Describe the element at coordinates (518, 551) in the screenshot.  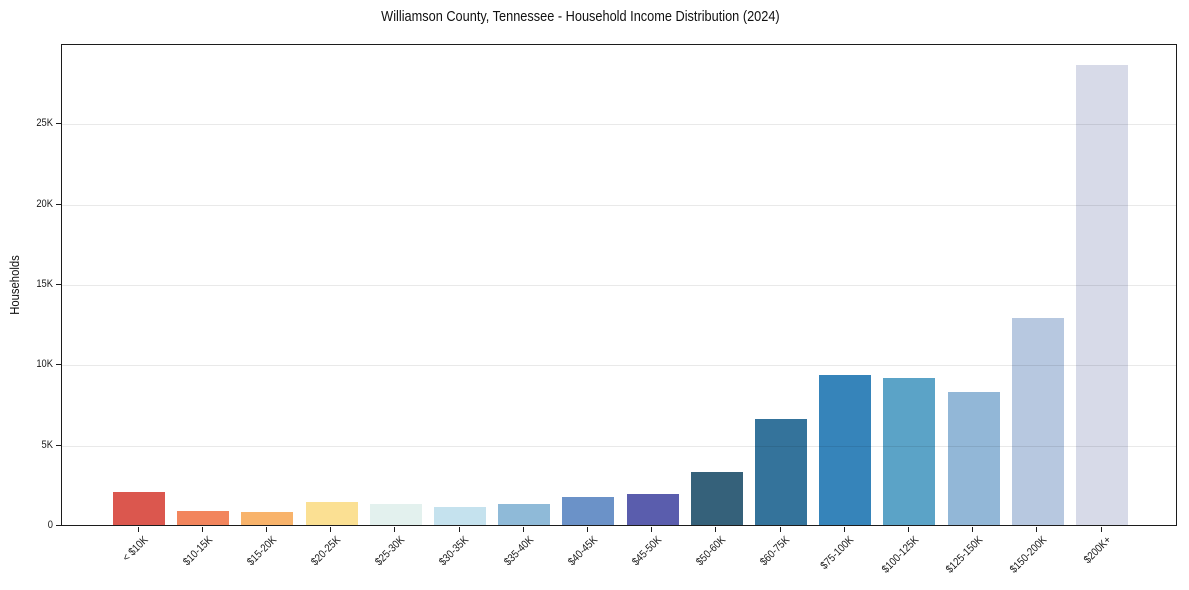
I see `x-tick-label: $35-40K` at that location.